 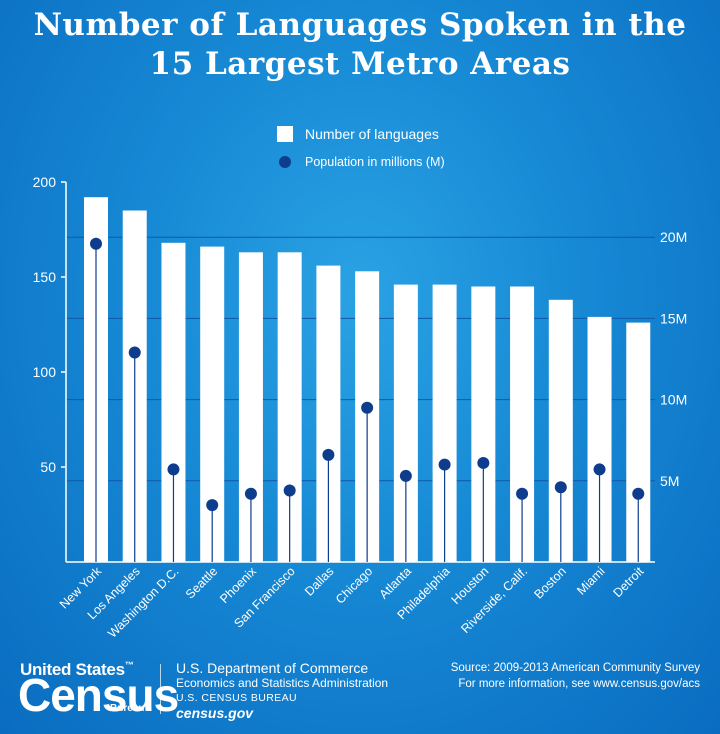 What do you see at coordinates (628, 582) in the screenshot?
I see `x-tick-label: Detroit` at bounding box center [628, 582].